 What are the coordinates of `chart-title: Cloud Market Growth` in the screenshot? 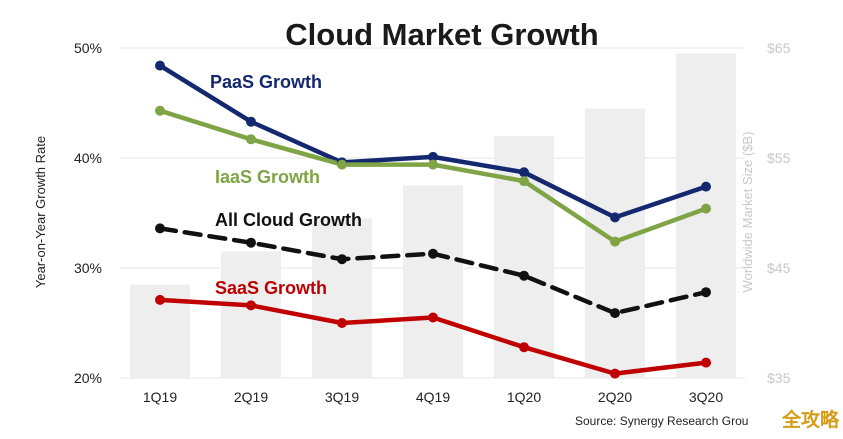 It's located at (441, 34).